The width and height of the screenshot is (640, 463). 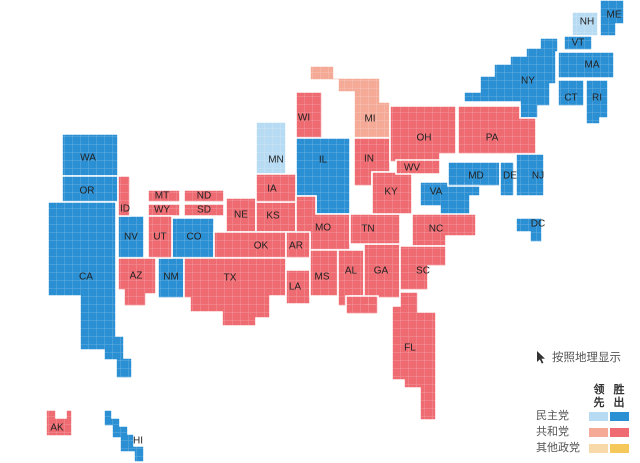 What do you see at coordinates (367, 229) in the screenshot?
I see `state-label-tn: TN` at bounding box center [367, 229].